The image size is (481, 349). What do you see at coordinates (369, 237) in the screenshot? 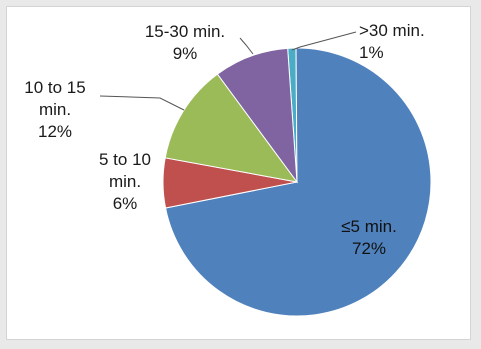
I see `data-label-up-to-5-min: ≤5 min. 72%` at bounding box center [369, 237].